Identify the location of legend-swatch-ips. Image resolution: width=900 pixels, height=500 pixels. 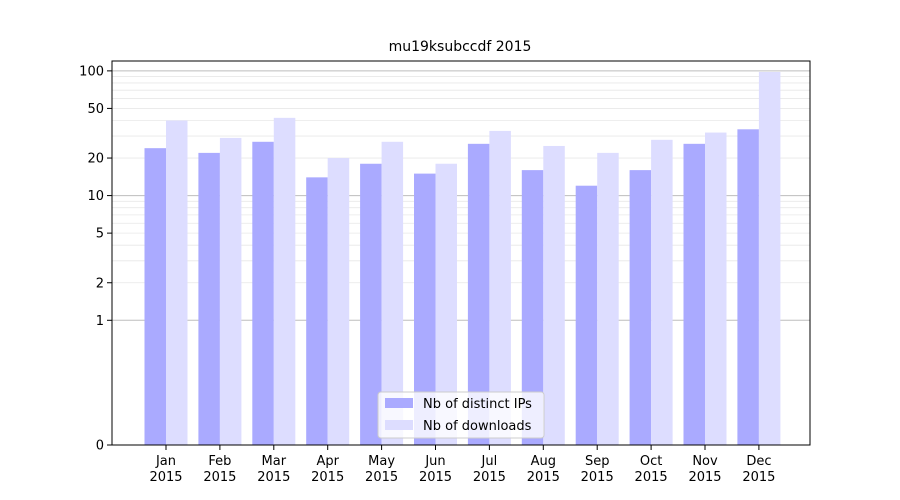
(399, 403).